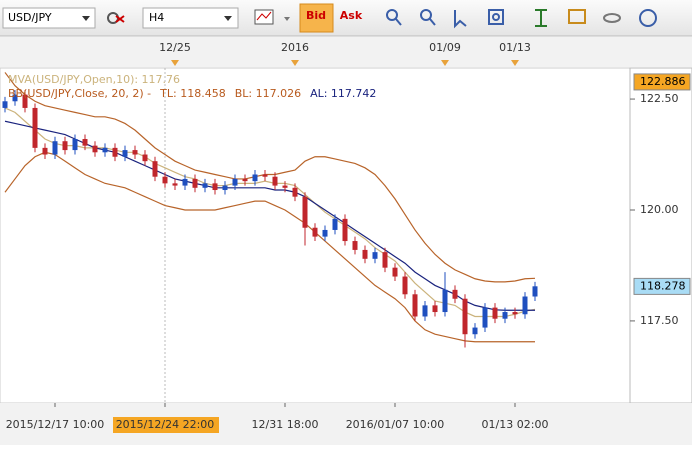  I want to click on price-marker: 118.278, so click(663, 285).